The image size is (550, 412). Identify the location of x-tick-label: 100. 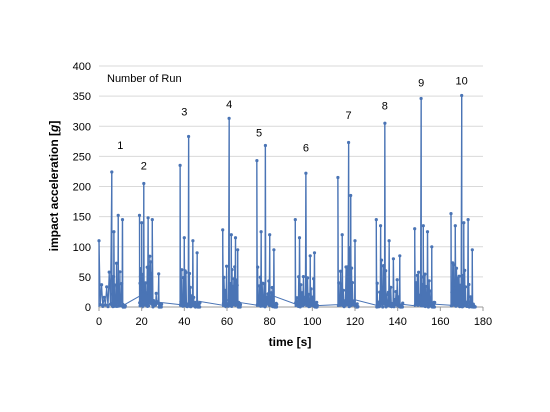
(312, 322).